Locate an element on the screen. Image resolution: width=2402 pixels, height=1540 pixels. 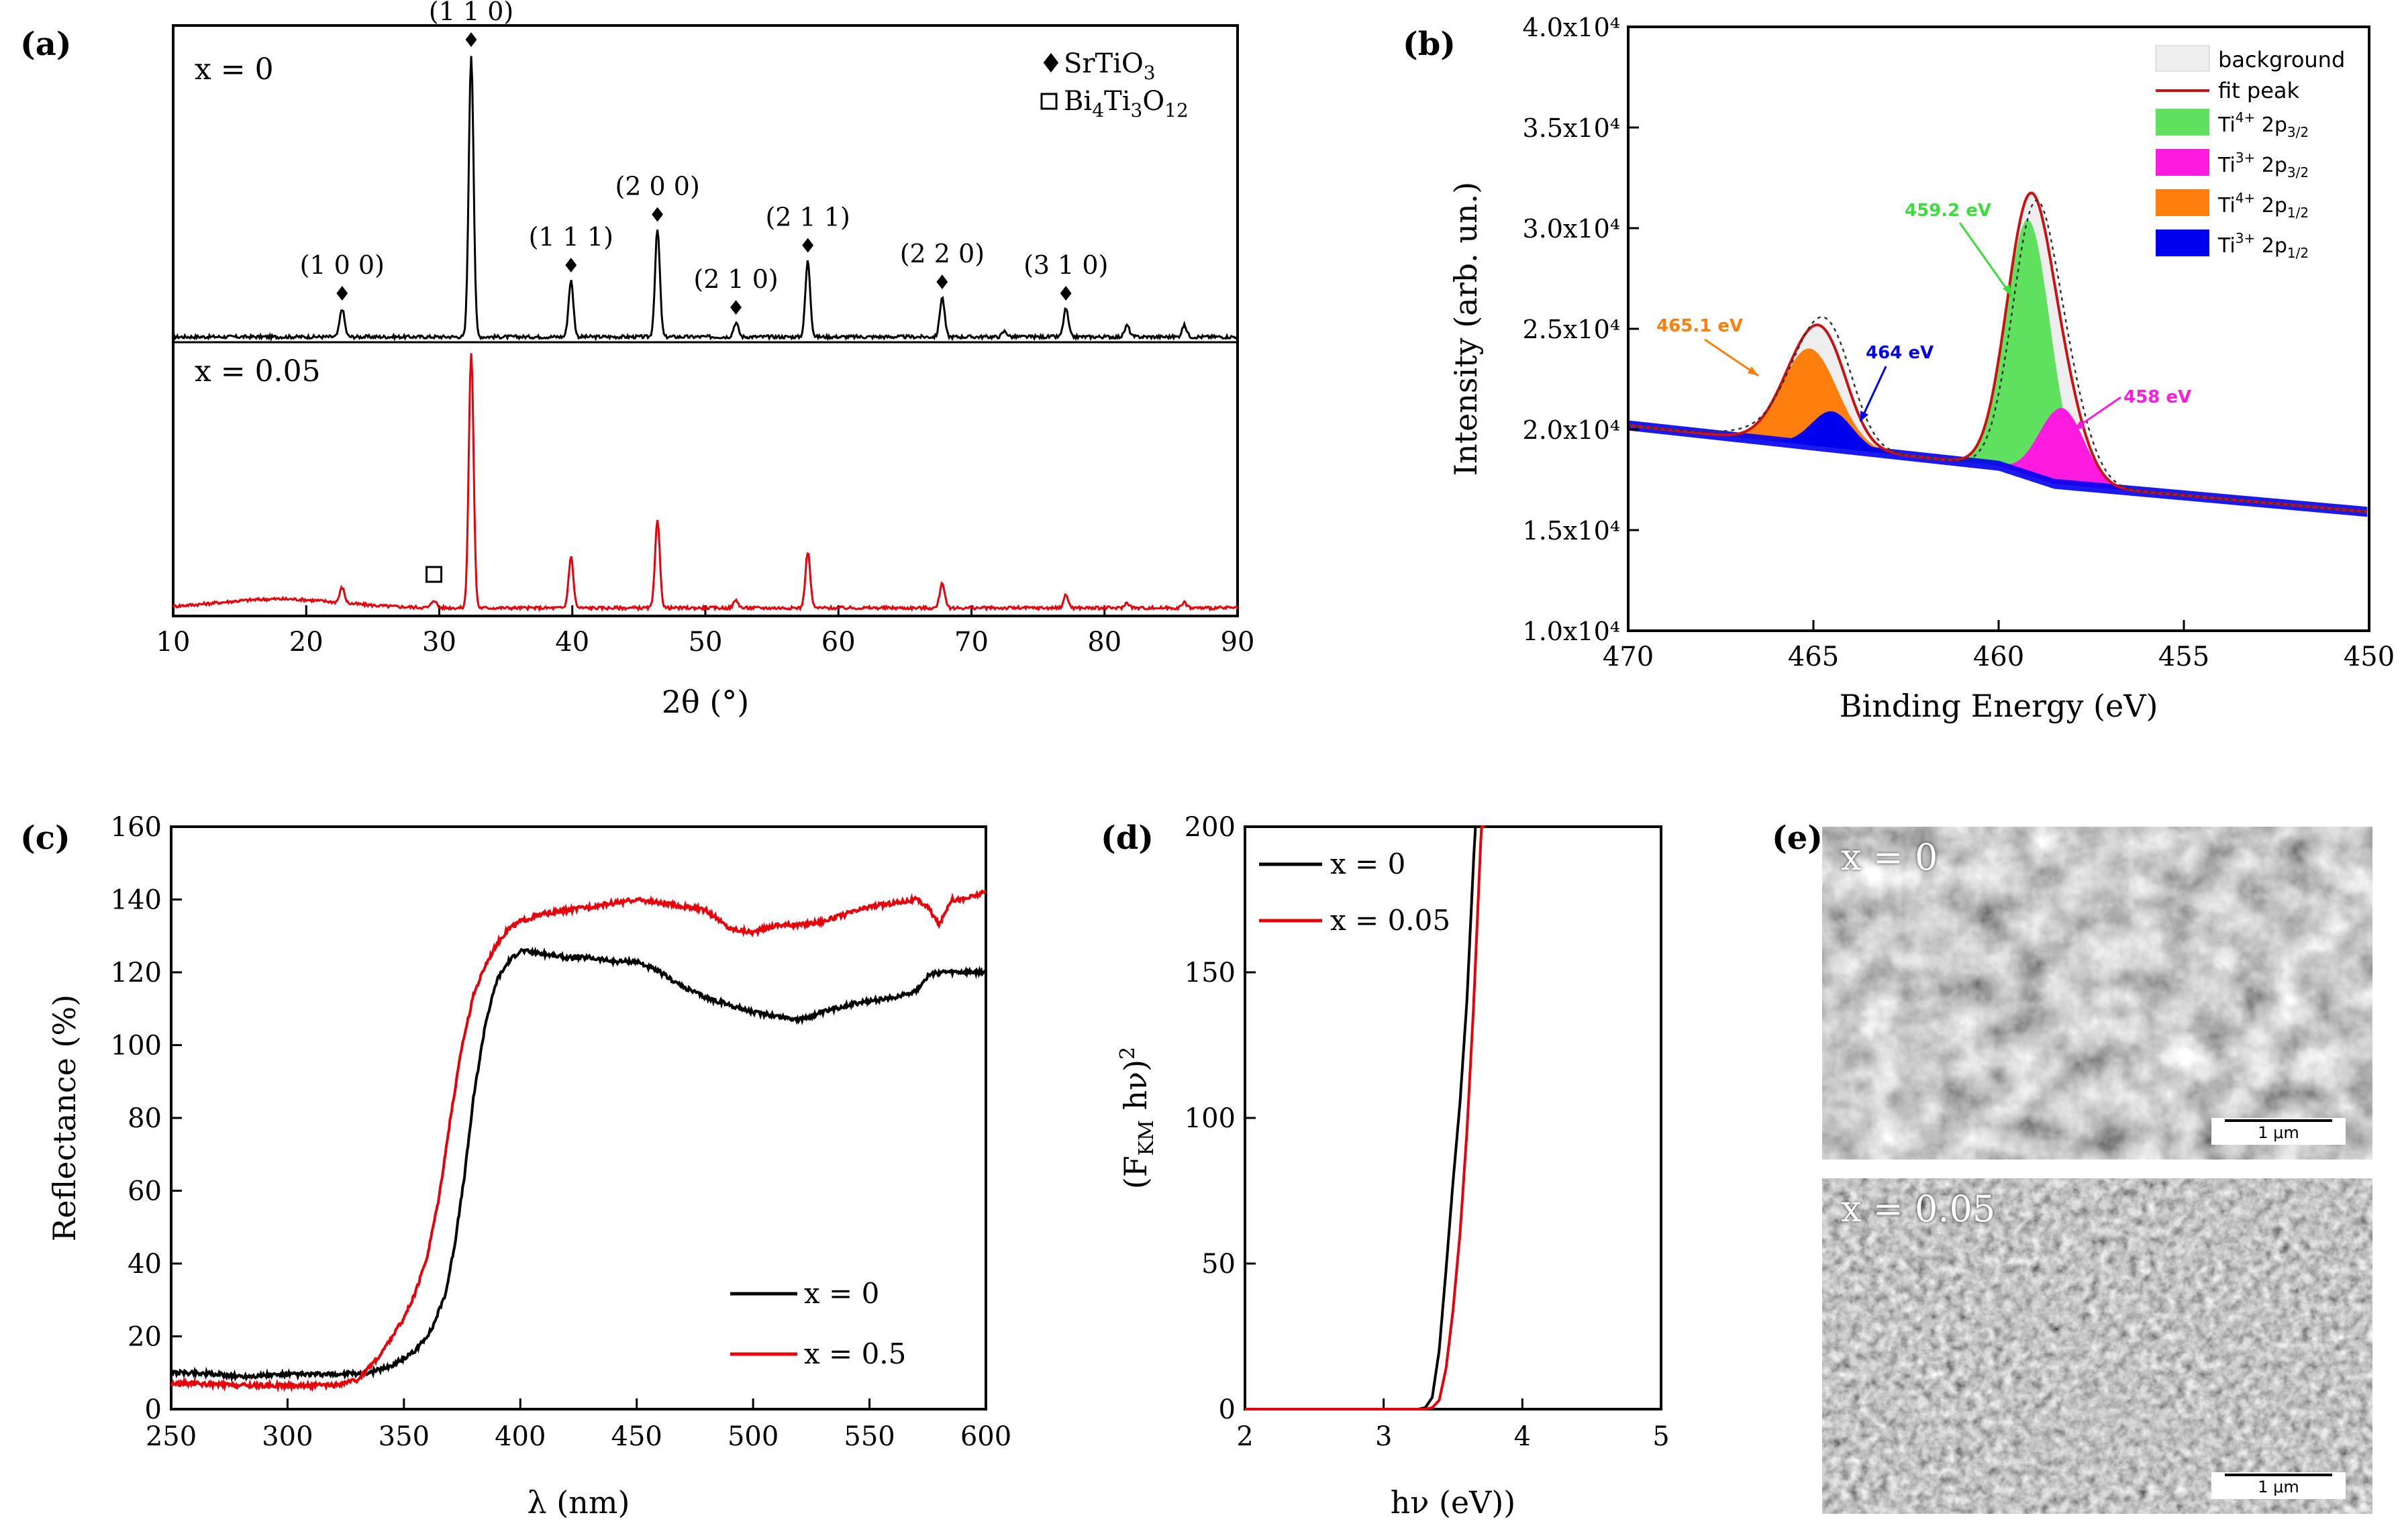
sem-top-overlay: x = 0 1 μm is located at coordinates (2097, 993).